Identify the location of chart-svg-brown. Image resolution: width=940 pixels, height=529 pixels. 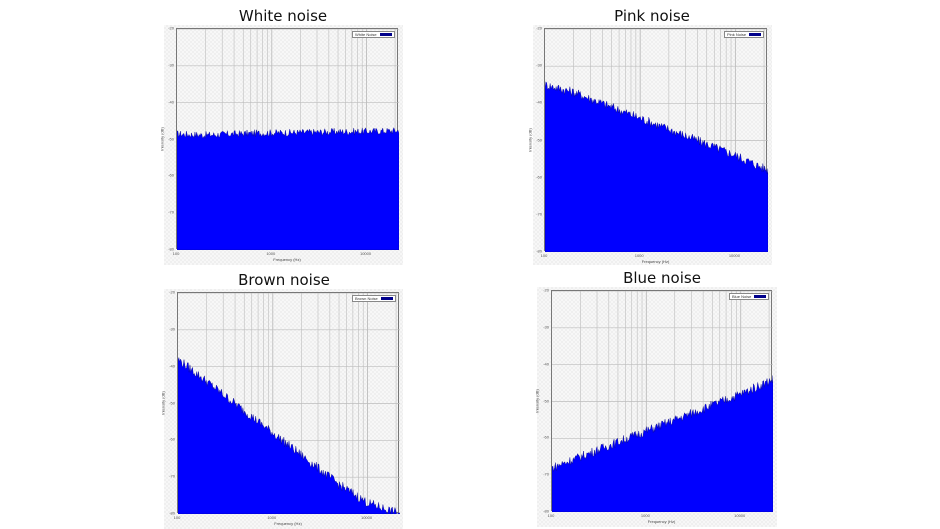
(289, 403).